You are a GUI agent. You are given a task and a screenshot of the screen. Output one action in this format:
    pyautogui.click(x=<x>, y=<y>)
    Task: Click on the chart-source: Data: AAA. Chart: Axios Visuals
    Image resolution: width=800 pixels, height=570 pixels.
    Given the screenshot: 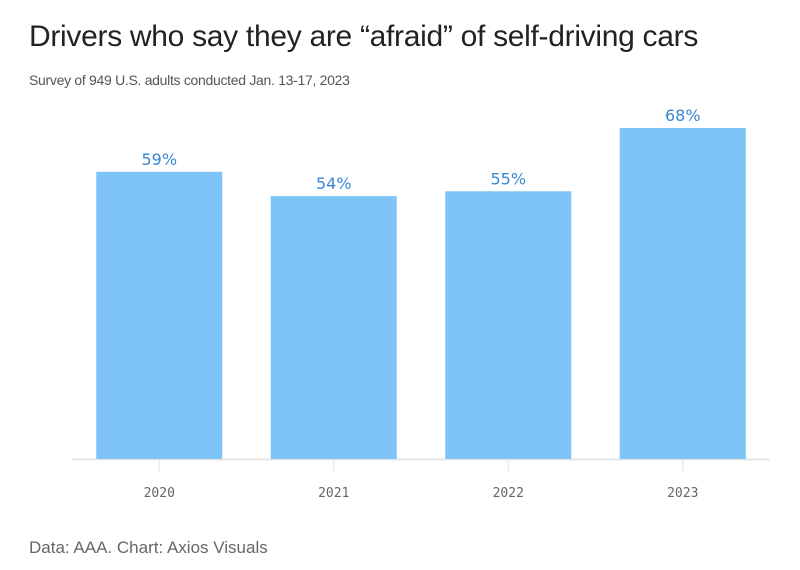 What is the action you would take?
    pyautogui.click(x=148, y=547)
    